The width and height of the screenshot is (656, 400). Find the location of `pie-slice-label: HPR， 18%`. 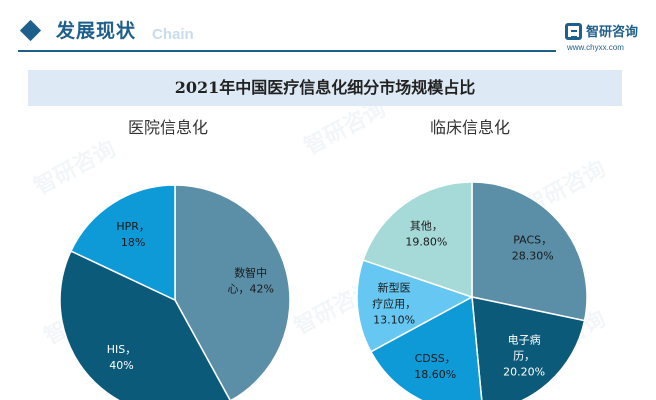

pie-slice-label: HPR， 18% is located at coordinates (133, 234).